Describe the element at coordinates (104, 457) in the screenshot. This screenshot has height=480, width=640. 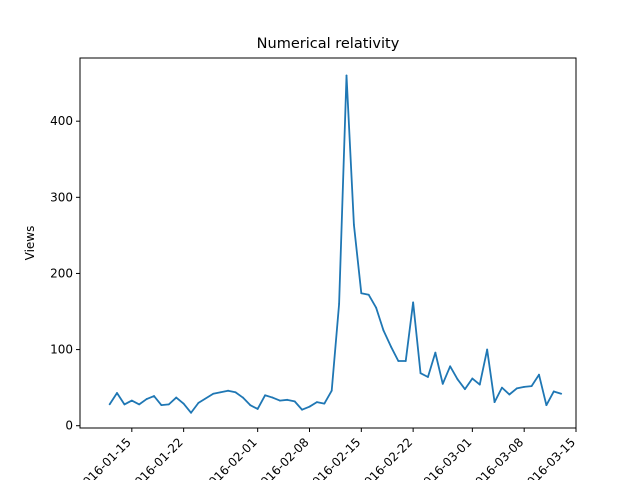
I see `x-tick-label: 2016-01-15` at that location.